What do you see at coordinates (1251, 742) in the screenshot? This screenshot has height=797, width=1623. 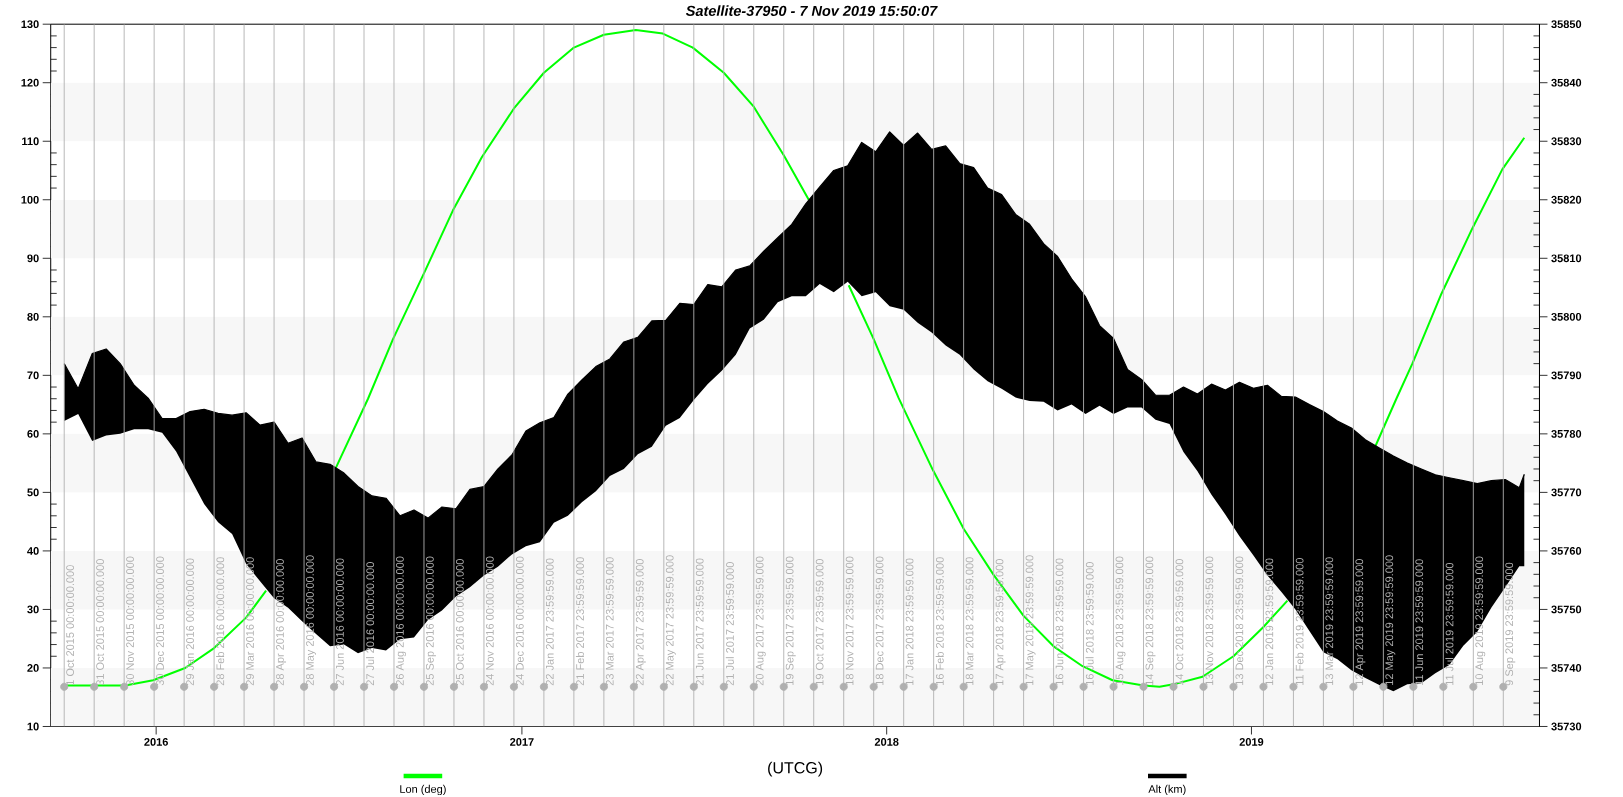 I see `x-tick-label: 2019` at bounding box center [1251, 742].